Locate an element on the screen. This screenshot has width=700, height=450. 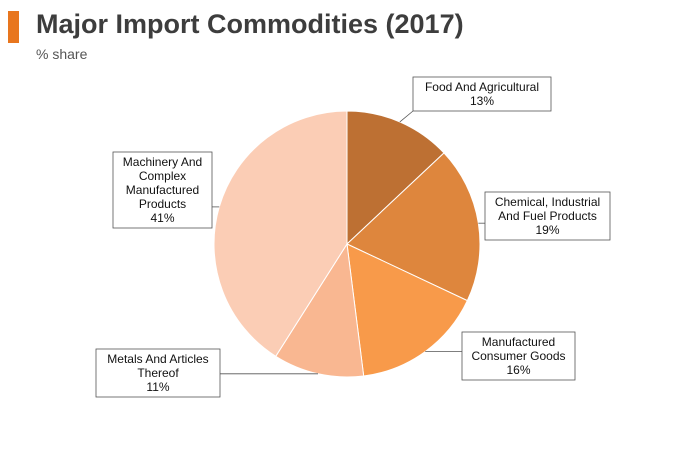
data-label-value: 16% is located at coordinates (518, 370).